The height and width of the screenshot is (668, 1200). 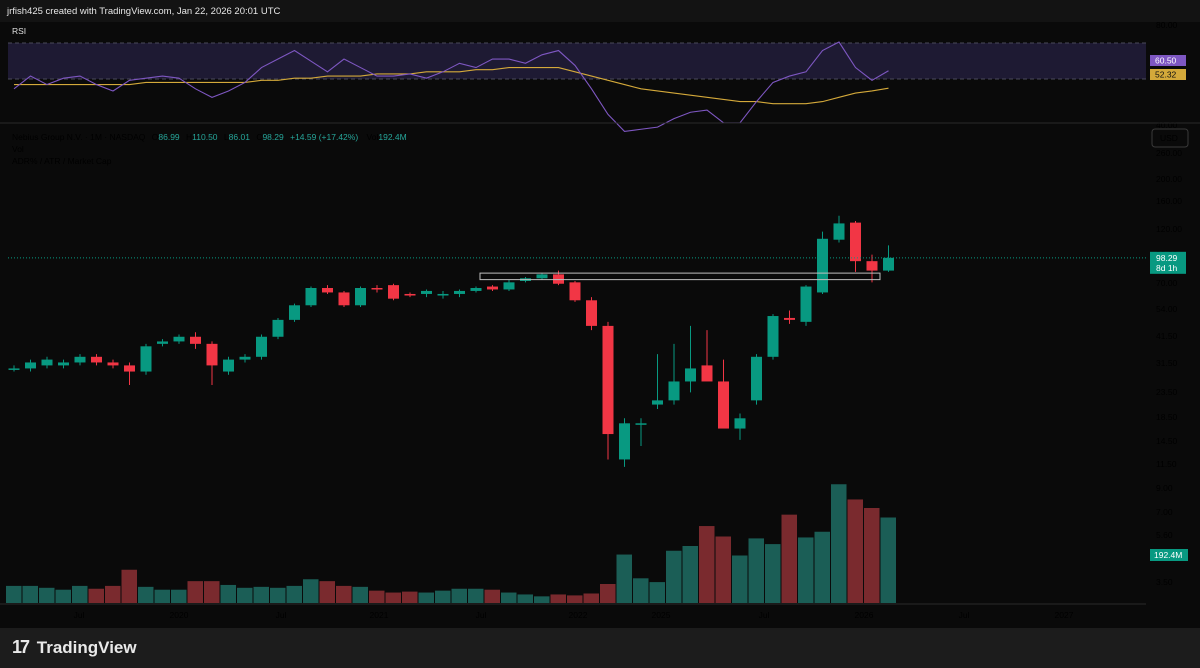 I want to click on price-tick: 11.50, so click(x=1166, y=464).